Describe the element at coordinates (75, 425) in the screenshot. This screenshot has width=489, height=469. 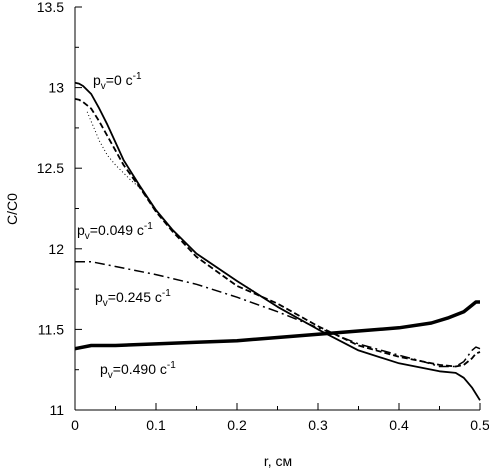
I see `x-tick-label: 0` at that location.